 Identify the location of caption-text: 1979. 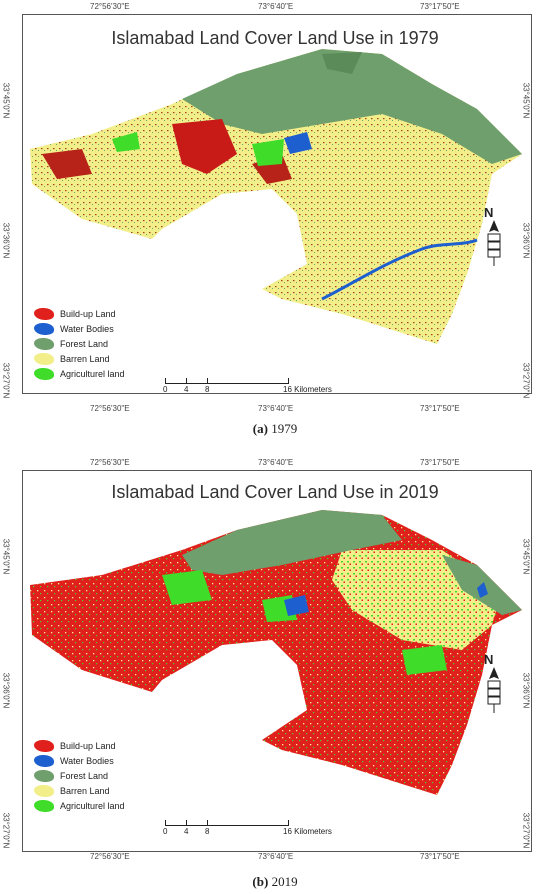
(284, 428).